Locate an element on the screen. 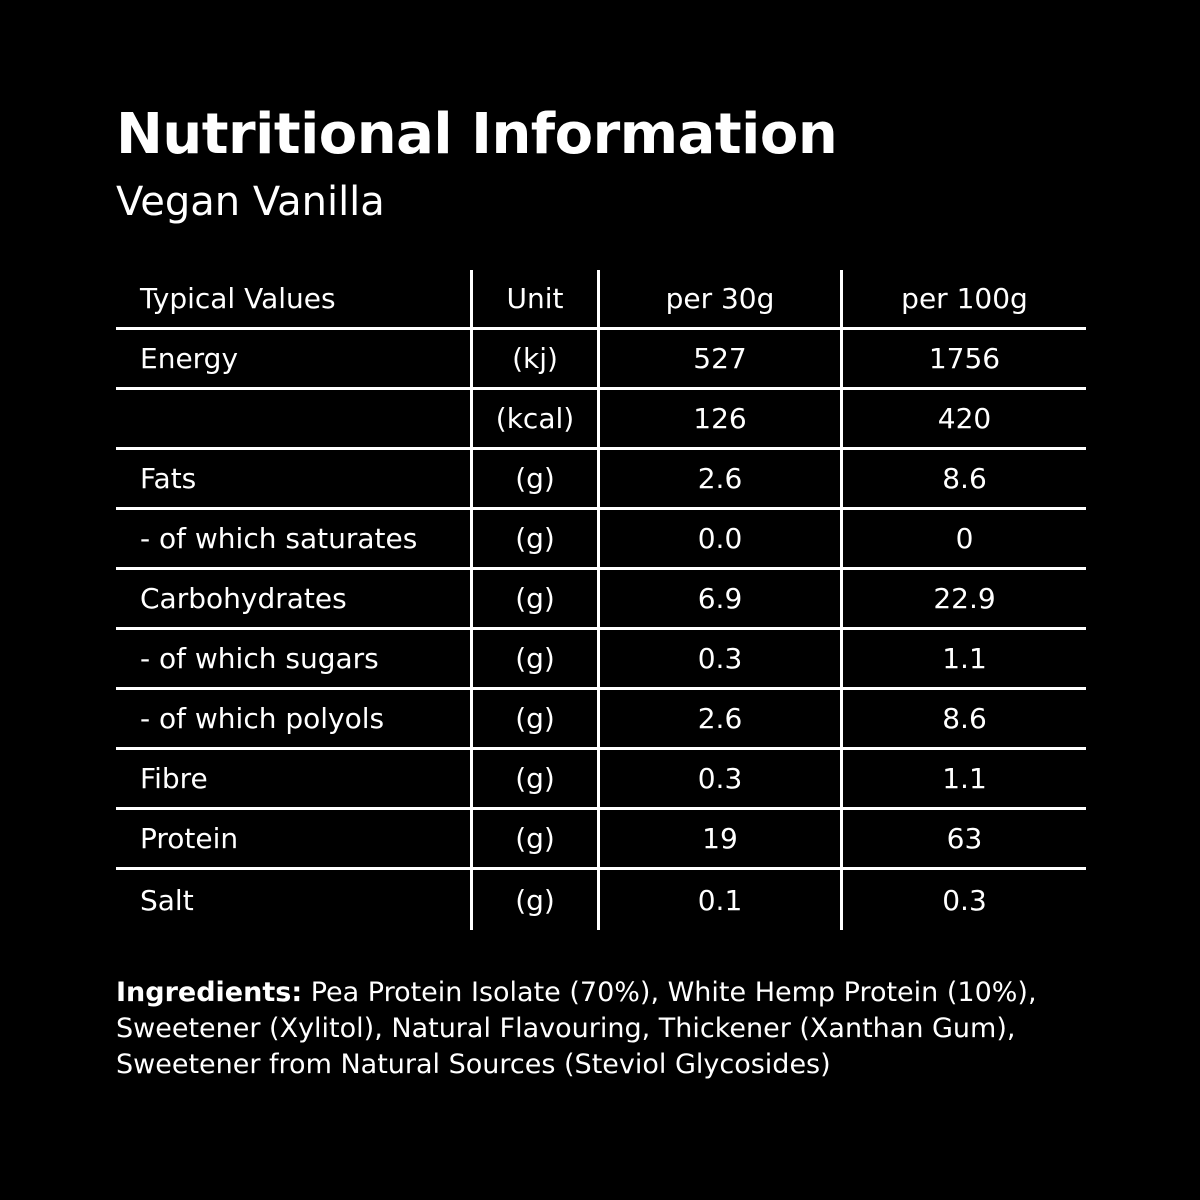 The height and width of the screenshot is (1200, 1200). nutrient-per-30g: 6.9 is located at coordinates (721, 598).